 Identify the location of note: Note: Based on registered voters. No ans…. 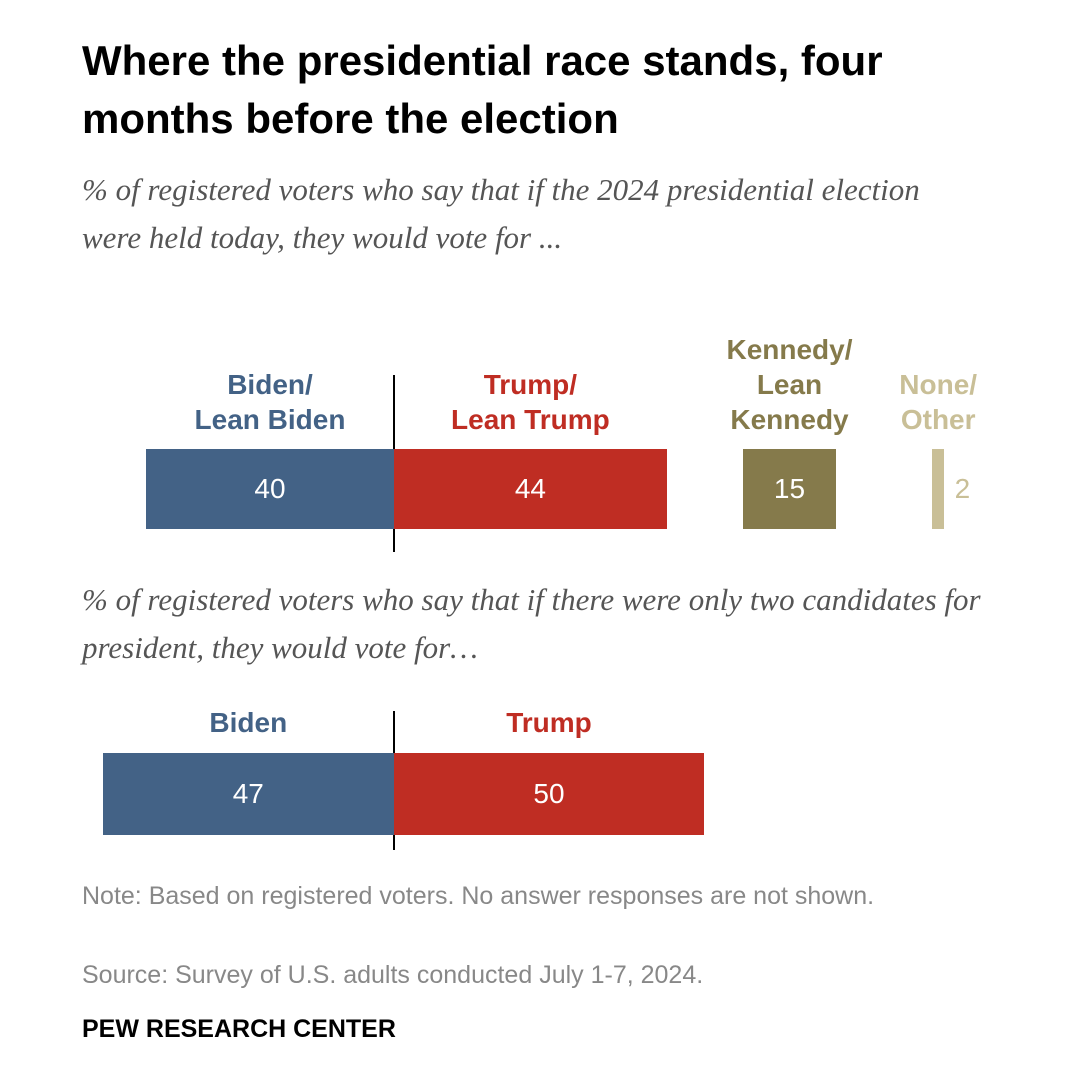
(478, 896).